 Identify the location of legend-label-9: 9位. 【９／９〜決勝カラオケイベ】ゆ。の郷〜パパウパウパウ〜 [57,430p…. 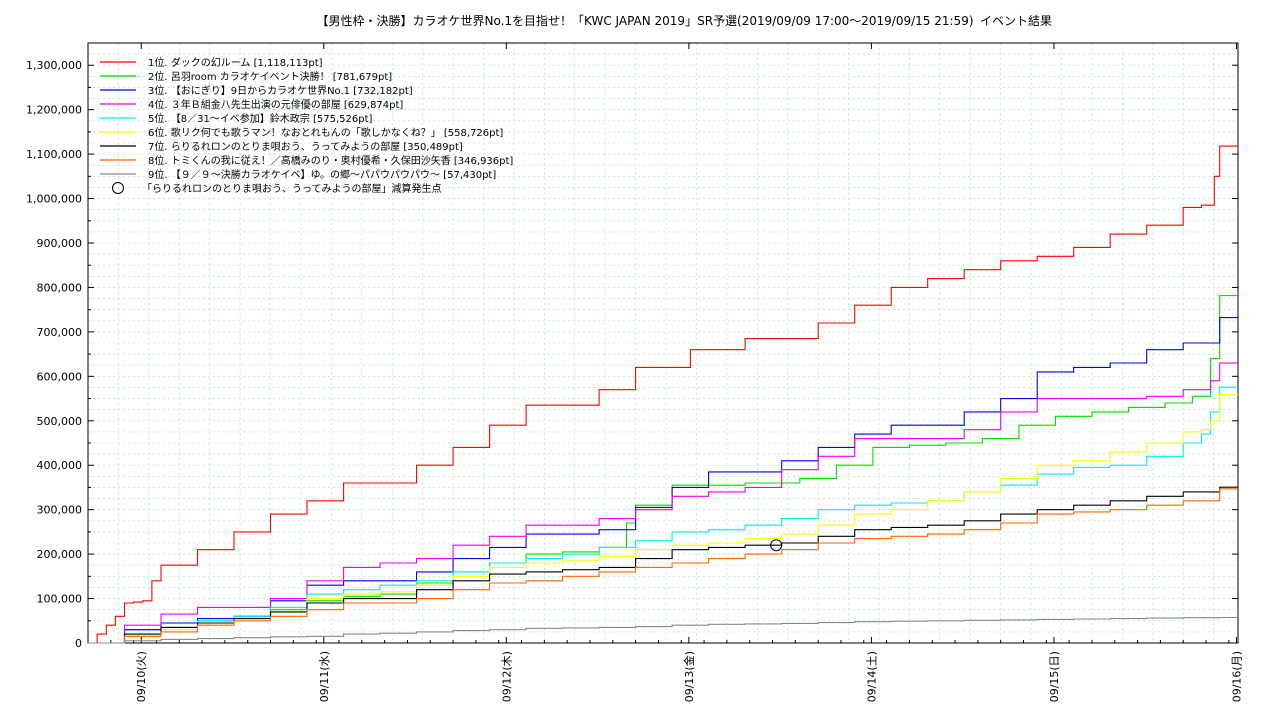
(322, 174).